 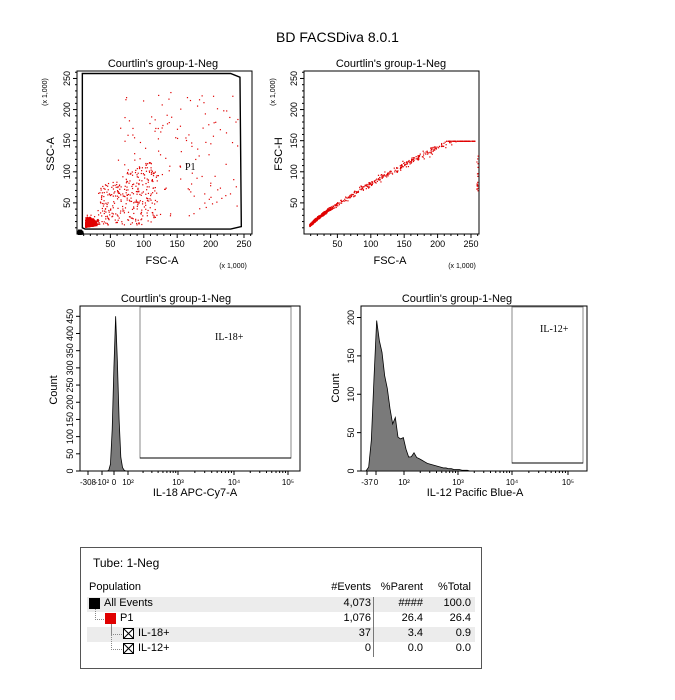 What do you see at coordinates (364, 633) in the screenshot?
I see `row-events: 37` at bounding box center [364, 633].